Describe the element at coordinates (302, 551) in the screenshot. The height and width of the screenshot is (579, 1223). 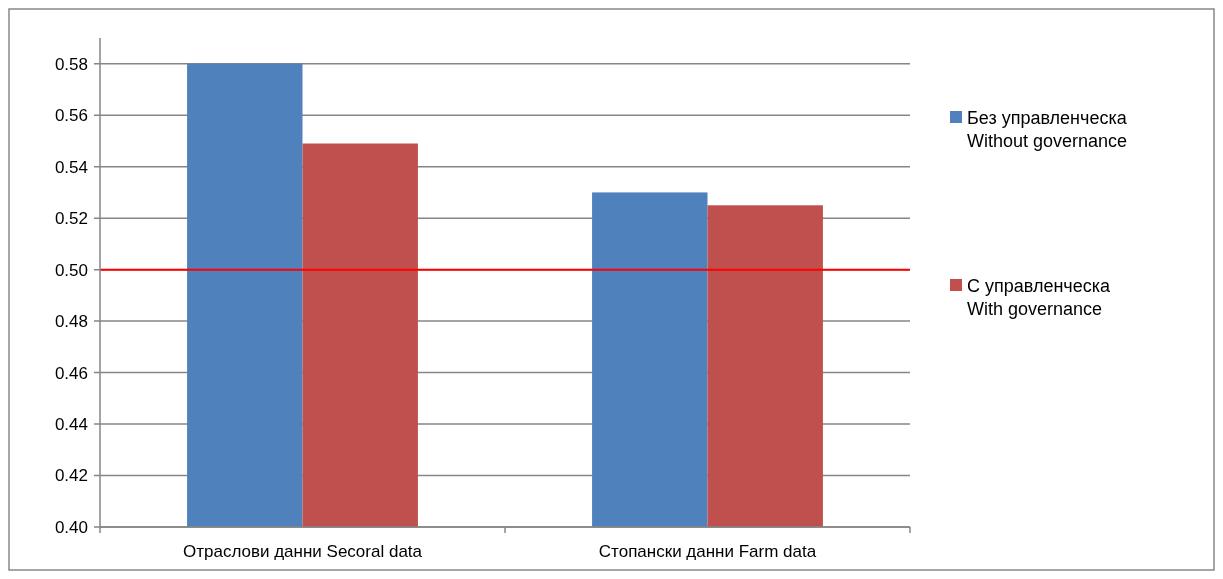
I see `x-tick-label: Отраслови данни Secoral data` at that location.